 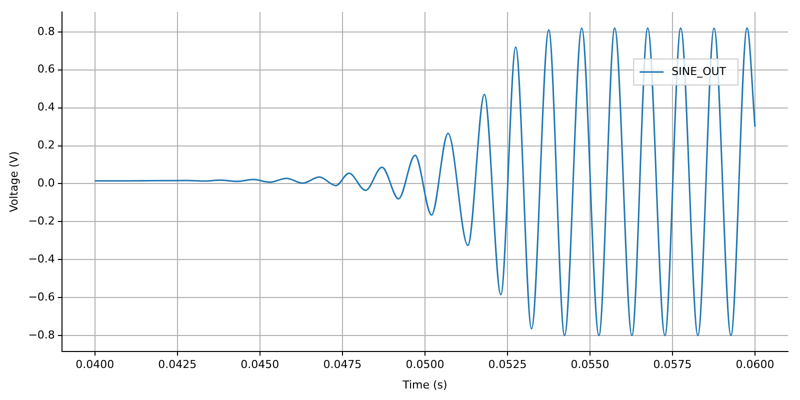 I want to click on y-axis-title: Voltage (V), so click(x=13, y=181).